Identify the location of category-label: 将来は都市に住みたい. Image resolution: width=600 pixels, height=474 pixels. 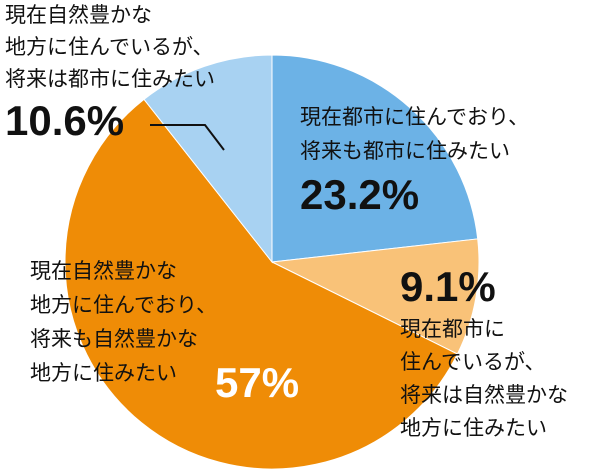
(110, 79).